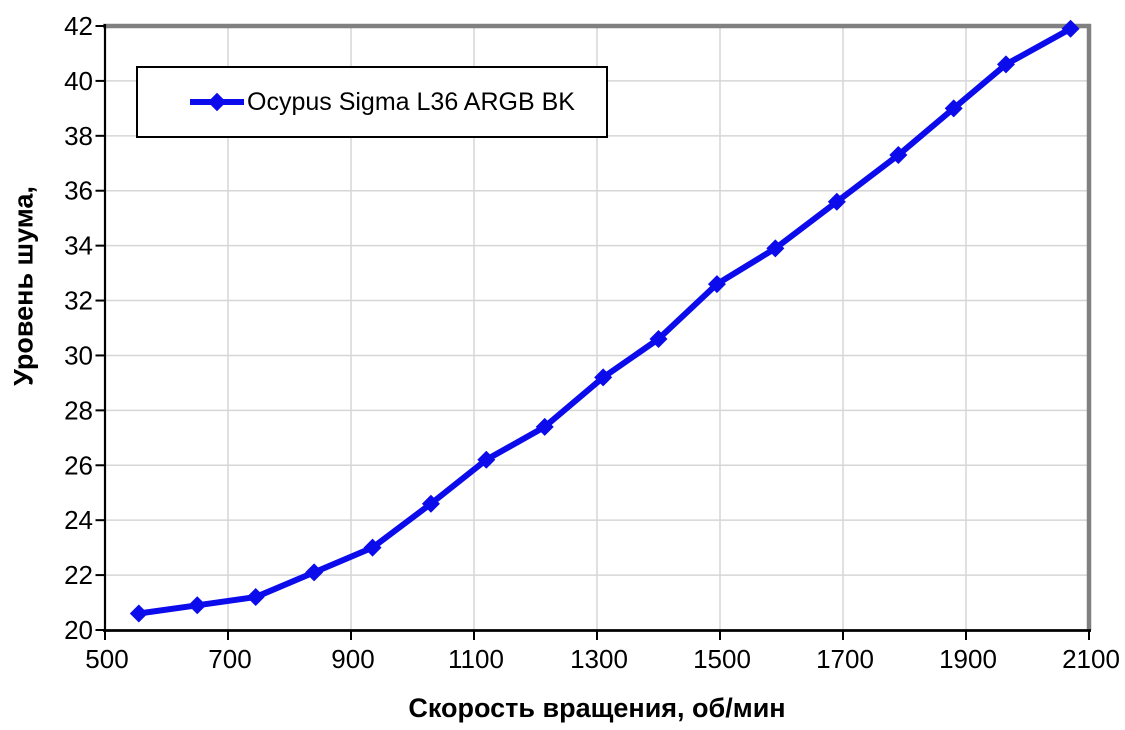 The image size is (1125, 730). Describe the element at coordinates (229, 659) in the screenshot. I see `x-tick-label: 700` at that location.